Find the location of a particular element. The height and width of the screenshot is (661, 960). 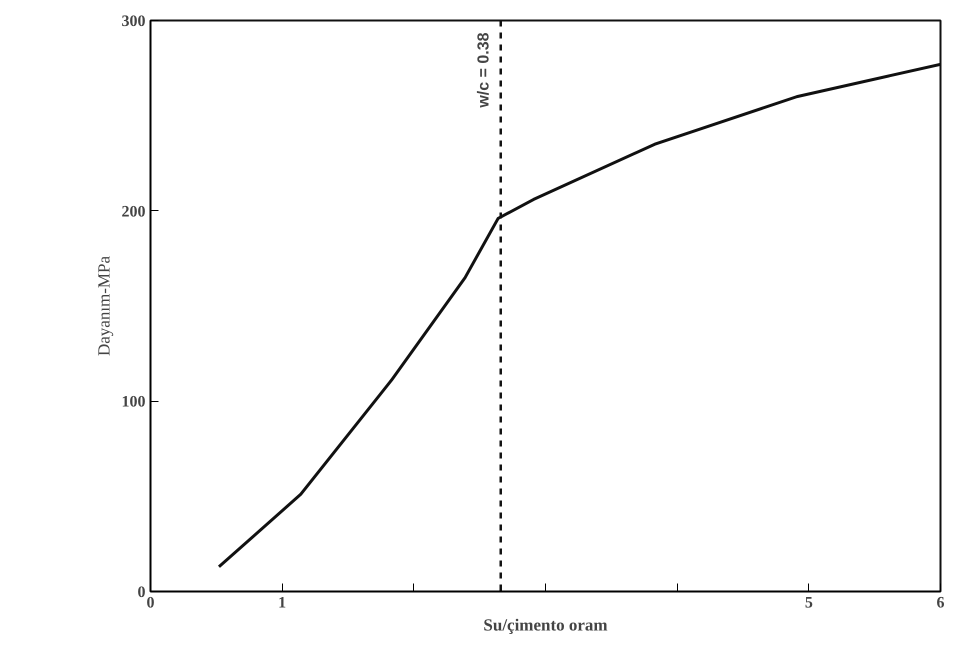

x-tick-label: 1 is located at coordinates (282, 603).